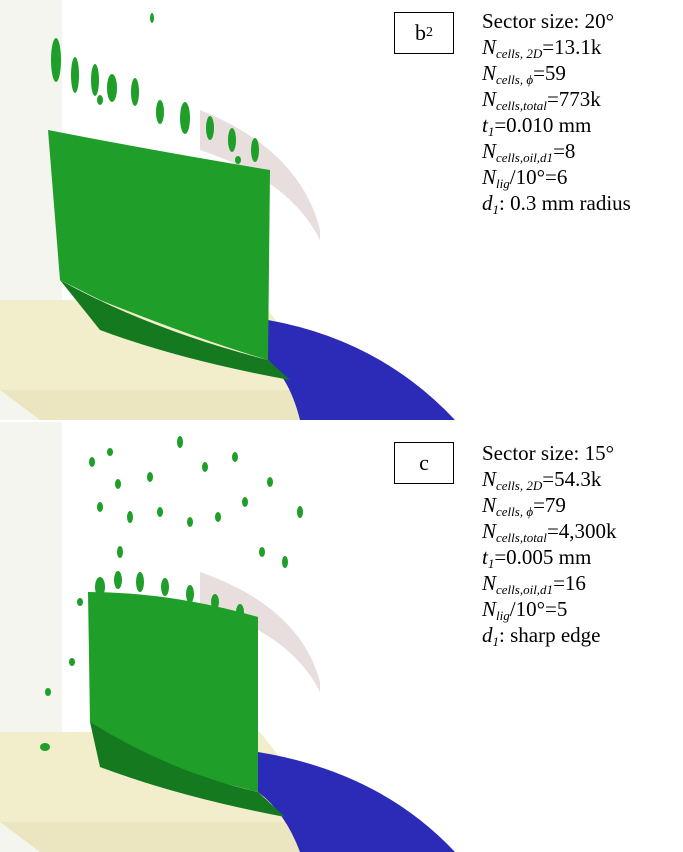 Image resolution: width=683 pixels, height=852 pixels. Describe the element at coordinates (525, 178) in the screenshot. I see `param-n-lig: Nlig/10°=6` at that location.